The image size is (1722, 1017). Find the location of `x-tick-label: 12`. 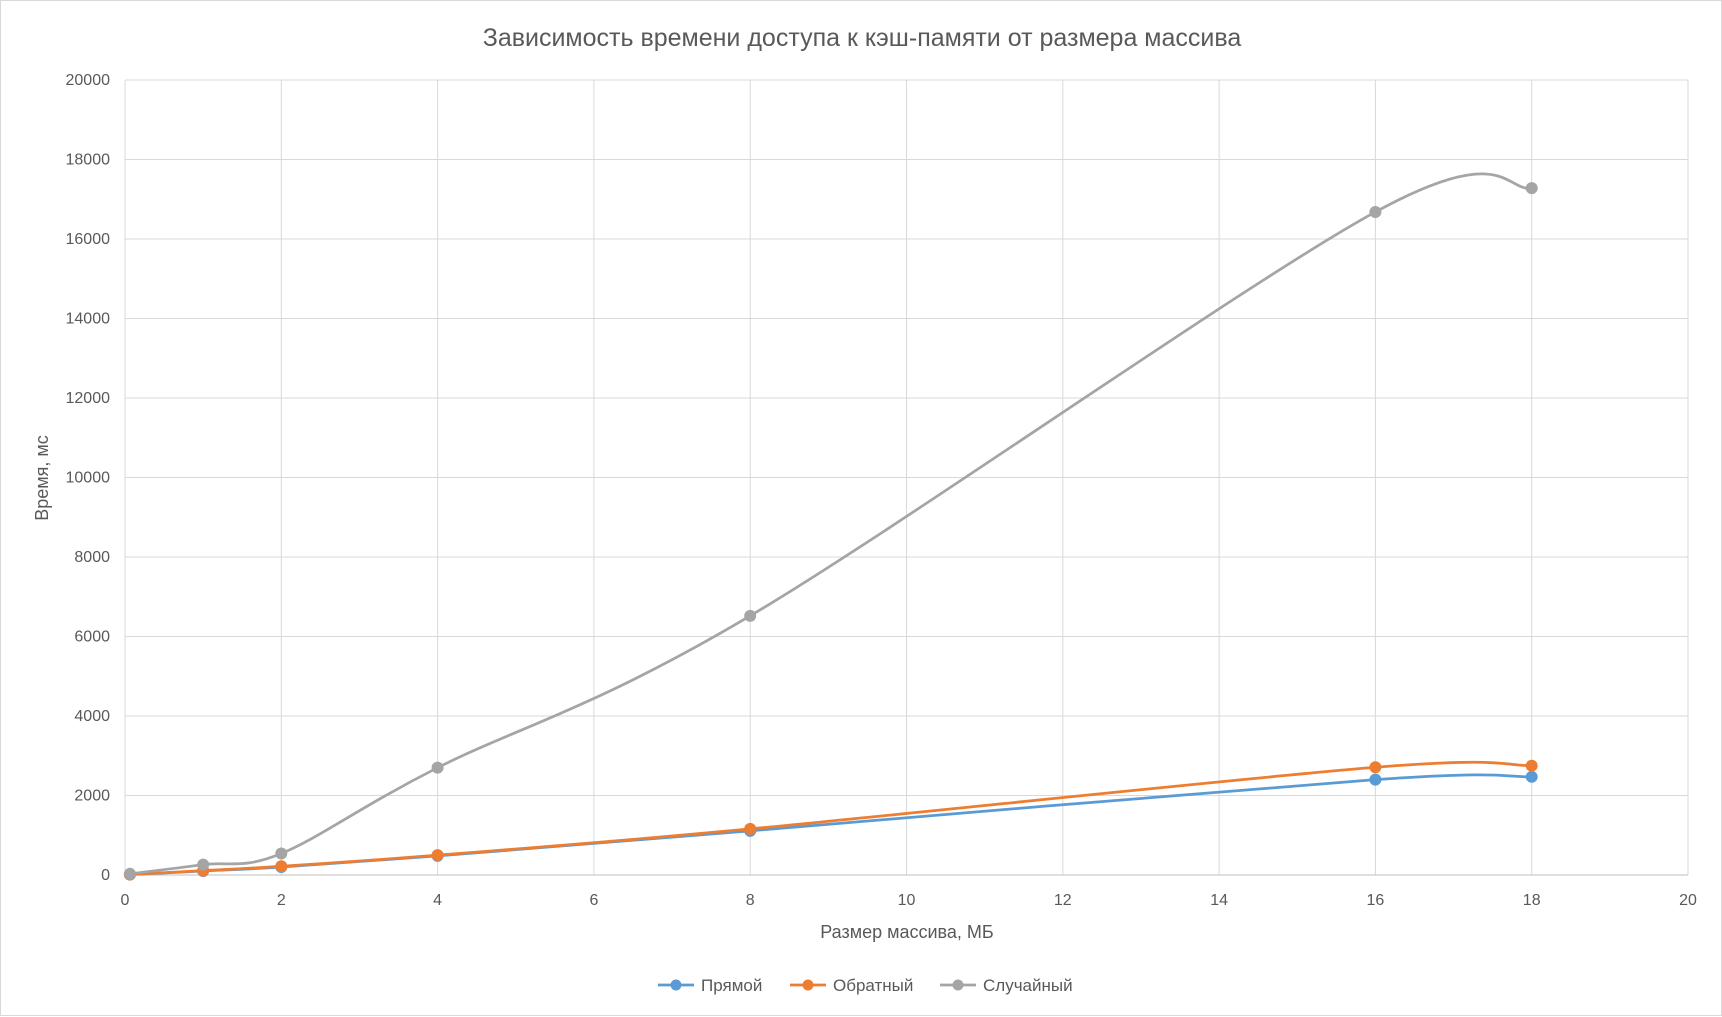

x-tick-label: 12 is located at coordinates (1063, 900).